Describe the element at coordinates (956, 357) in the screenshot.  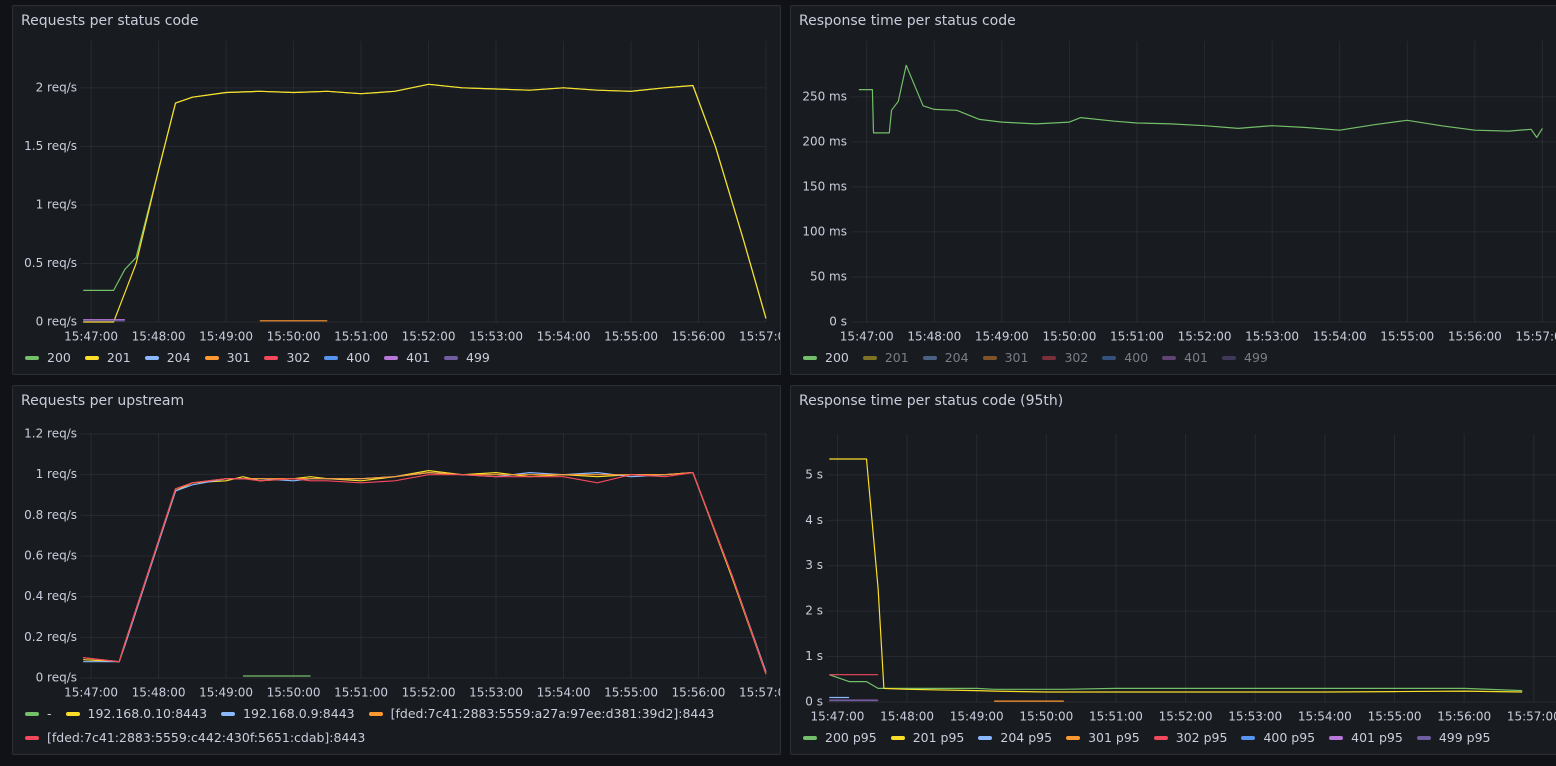
I see `legend-label: 204` at that location.